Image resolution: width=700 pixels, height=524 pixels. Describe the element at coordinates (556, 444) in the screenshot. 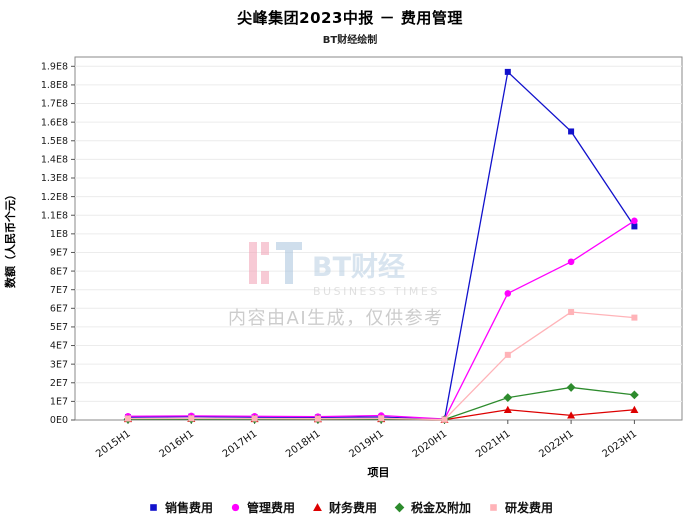

I see `x-tick-label: 2022H1` at that location.